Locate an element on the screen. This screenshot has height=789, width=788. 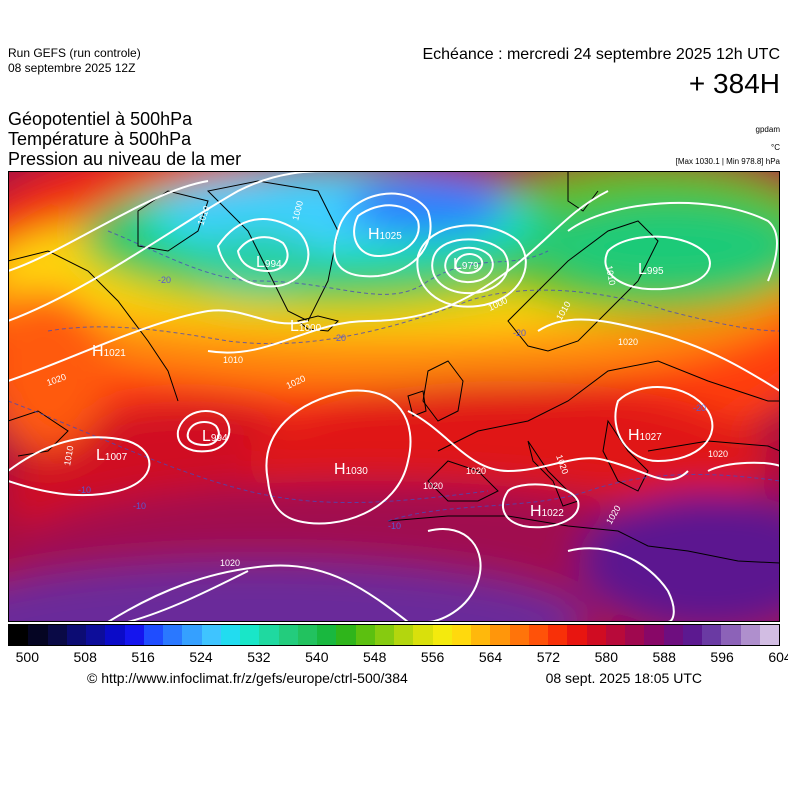
unit-minmax: [Max 1030.1 | Min 978.8] hPa is located at coordinates (727, 161).